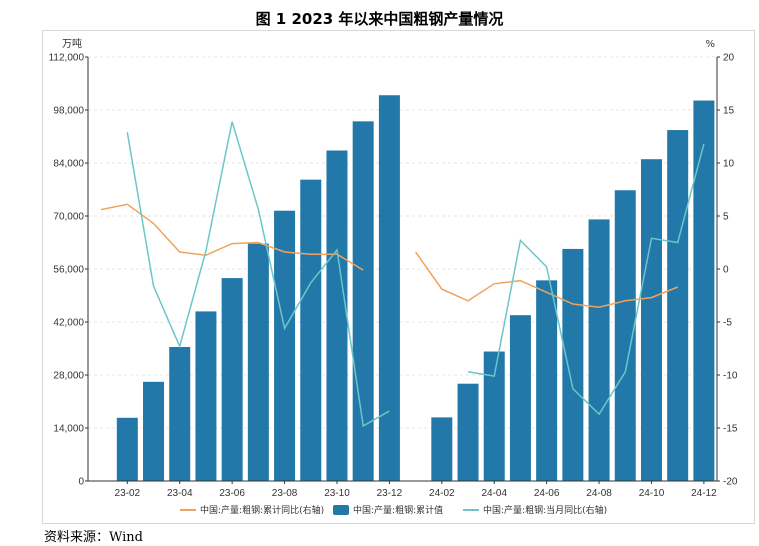 The width and height of the screenshot is (759, 546). What do you see at coordinates (652, 493) in the screenshot?
I see `x-tick-label: 24-10` at bounding box center [652, 493].